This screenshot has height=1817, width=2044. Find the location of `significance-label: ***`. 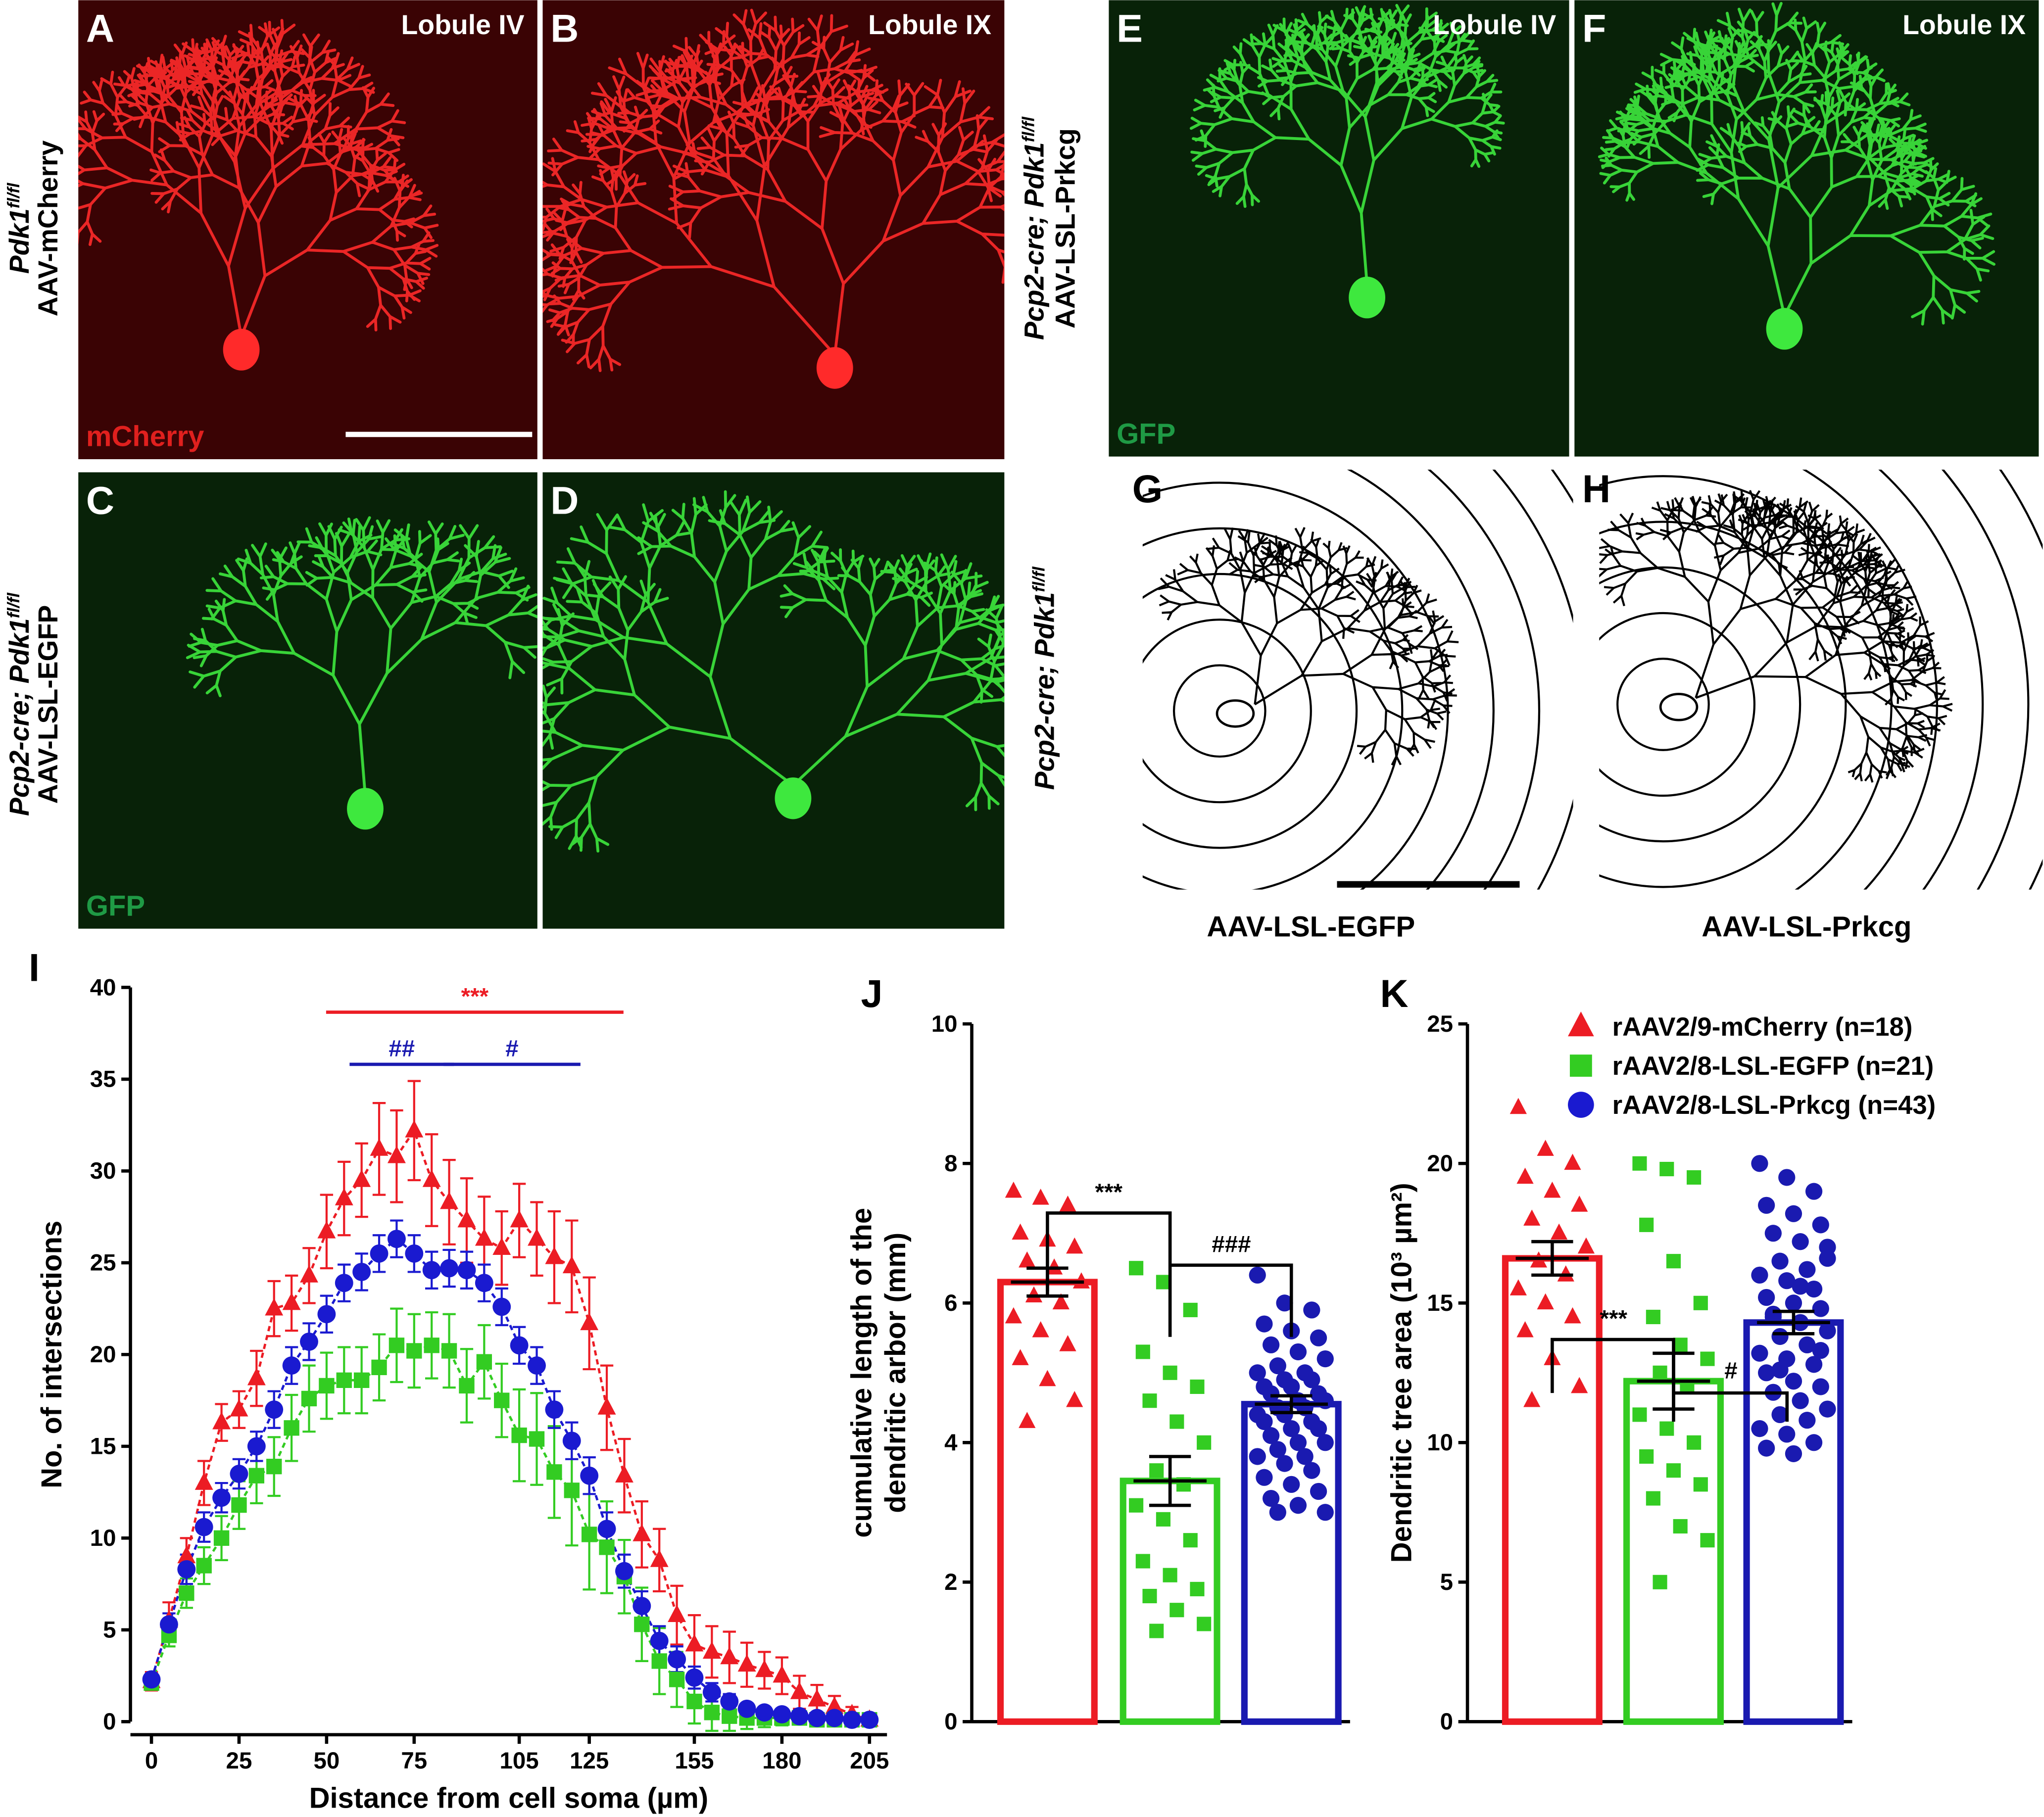

significance-label: *** is located at coordinates (1614, 1319).